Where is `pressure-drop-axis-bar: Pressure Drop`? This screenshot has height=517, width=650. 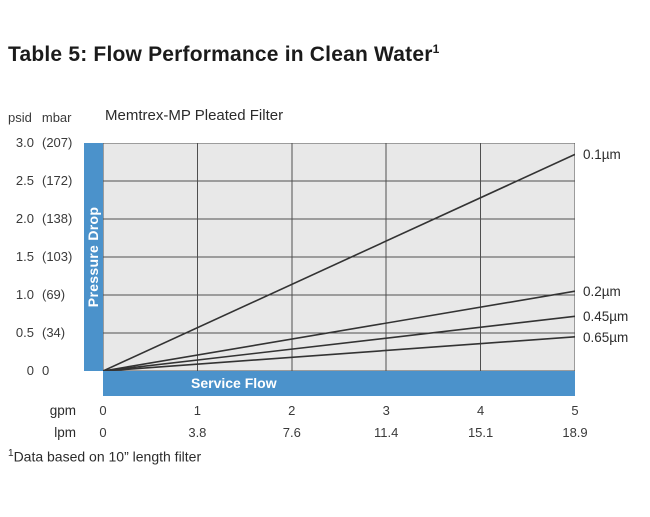
pressure-drop-axis-bar: Pressure Drop is located at coordinates (93, 257).